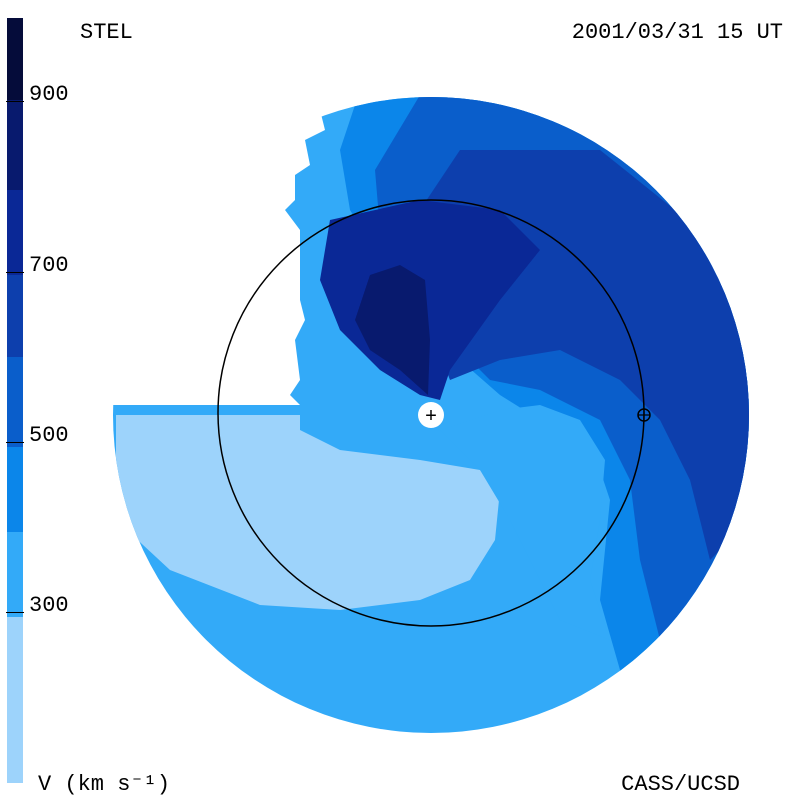 Image resolution: width=800 pixels, height=800 pixels. I want to click on velocity-colorbar, so click(15, 400).